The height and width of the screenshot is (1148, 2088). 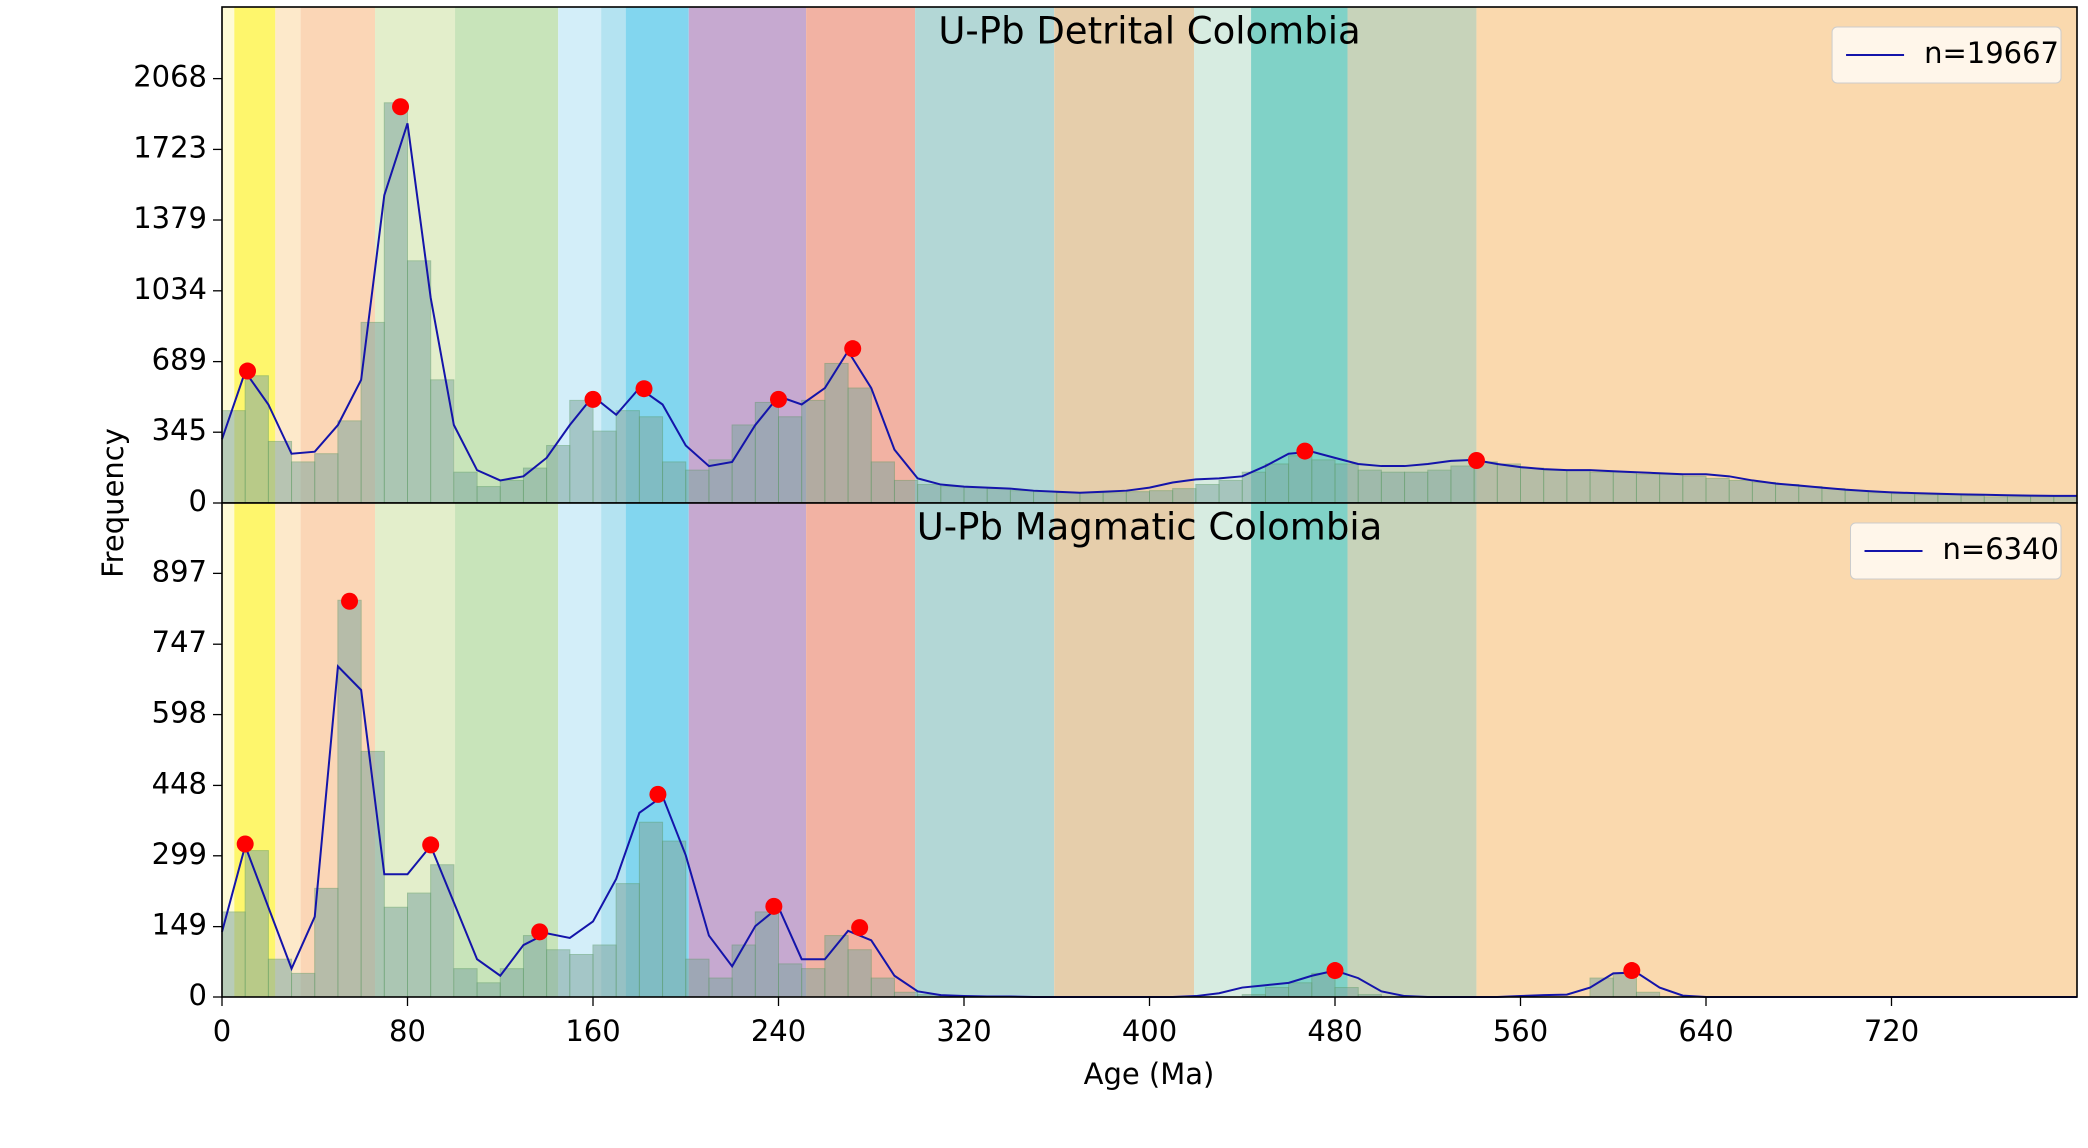 What do you see at coordinates (179, 571) in the screenshot?
I see `y-tick-label: 897` at bounding box center [179, 571].